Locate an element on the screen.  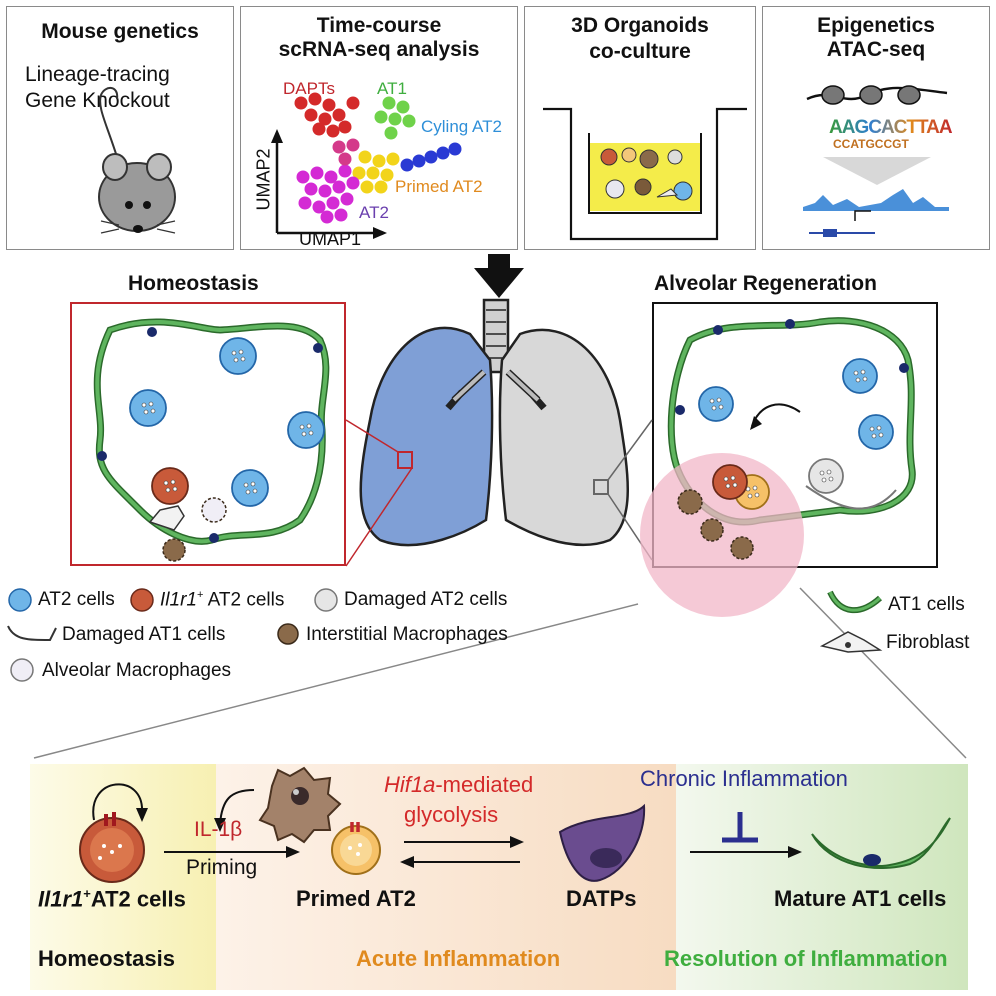
primed-at2-label: Primed AT2 is located at coordinates (356, 898).